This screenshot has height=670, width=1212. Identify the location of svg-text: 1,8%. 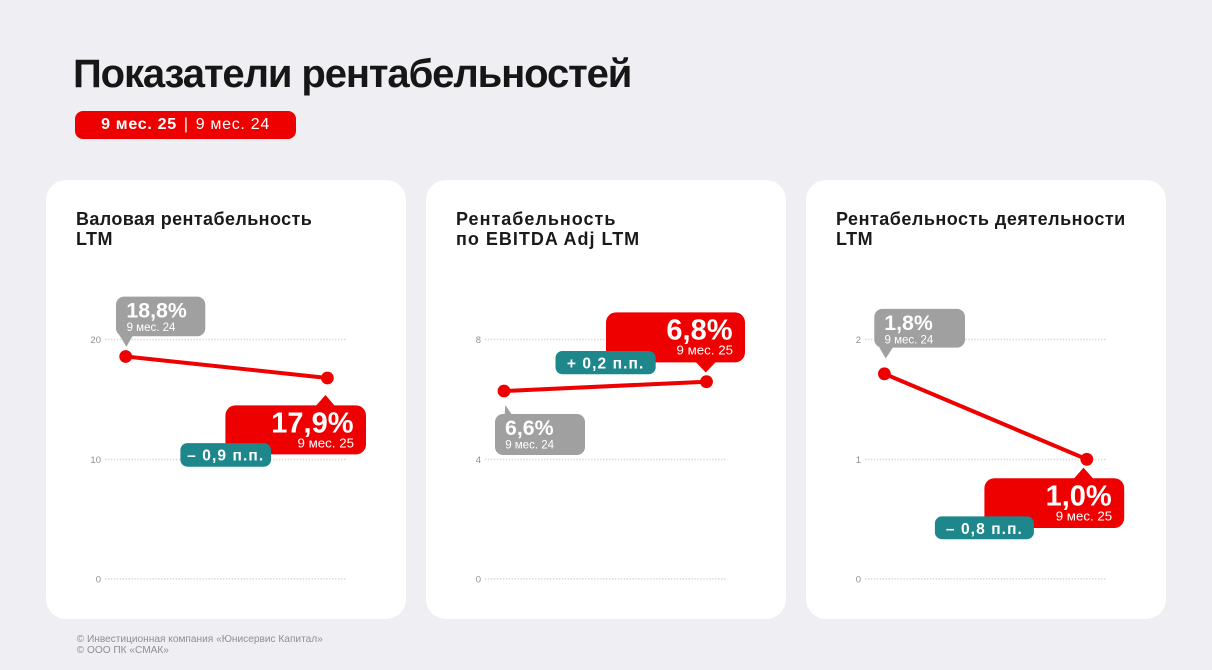
(908, 323).